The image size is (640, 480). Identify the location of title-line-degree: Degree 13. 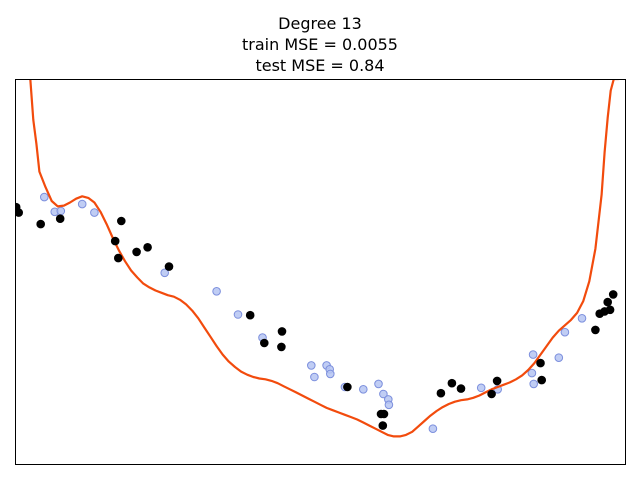
(320, 23).